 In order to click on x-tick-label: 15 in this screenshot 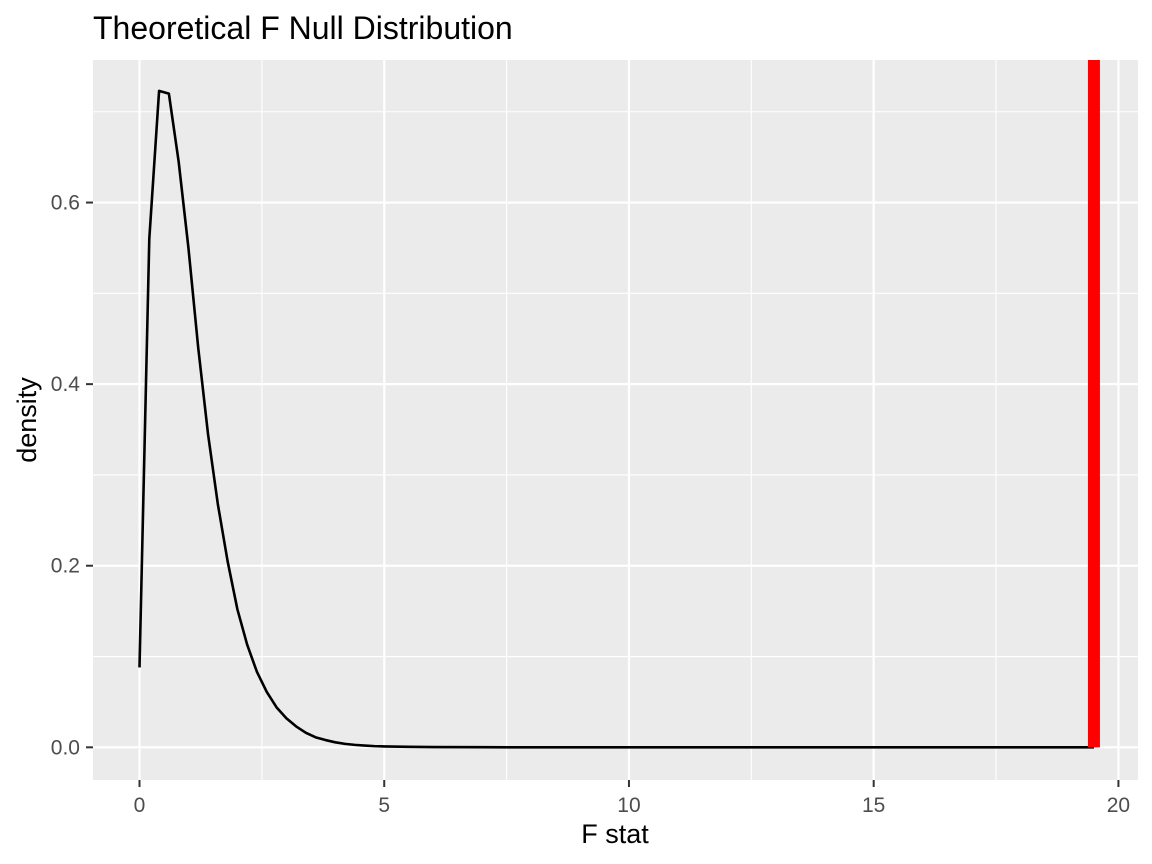, I will do `click(873, 805)`.